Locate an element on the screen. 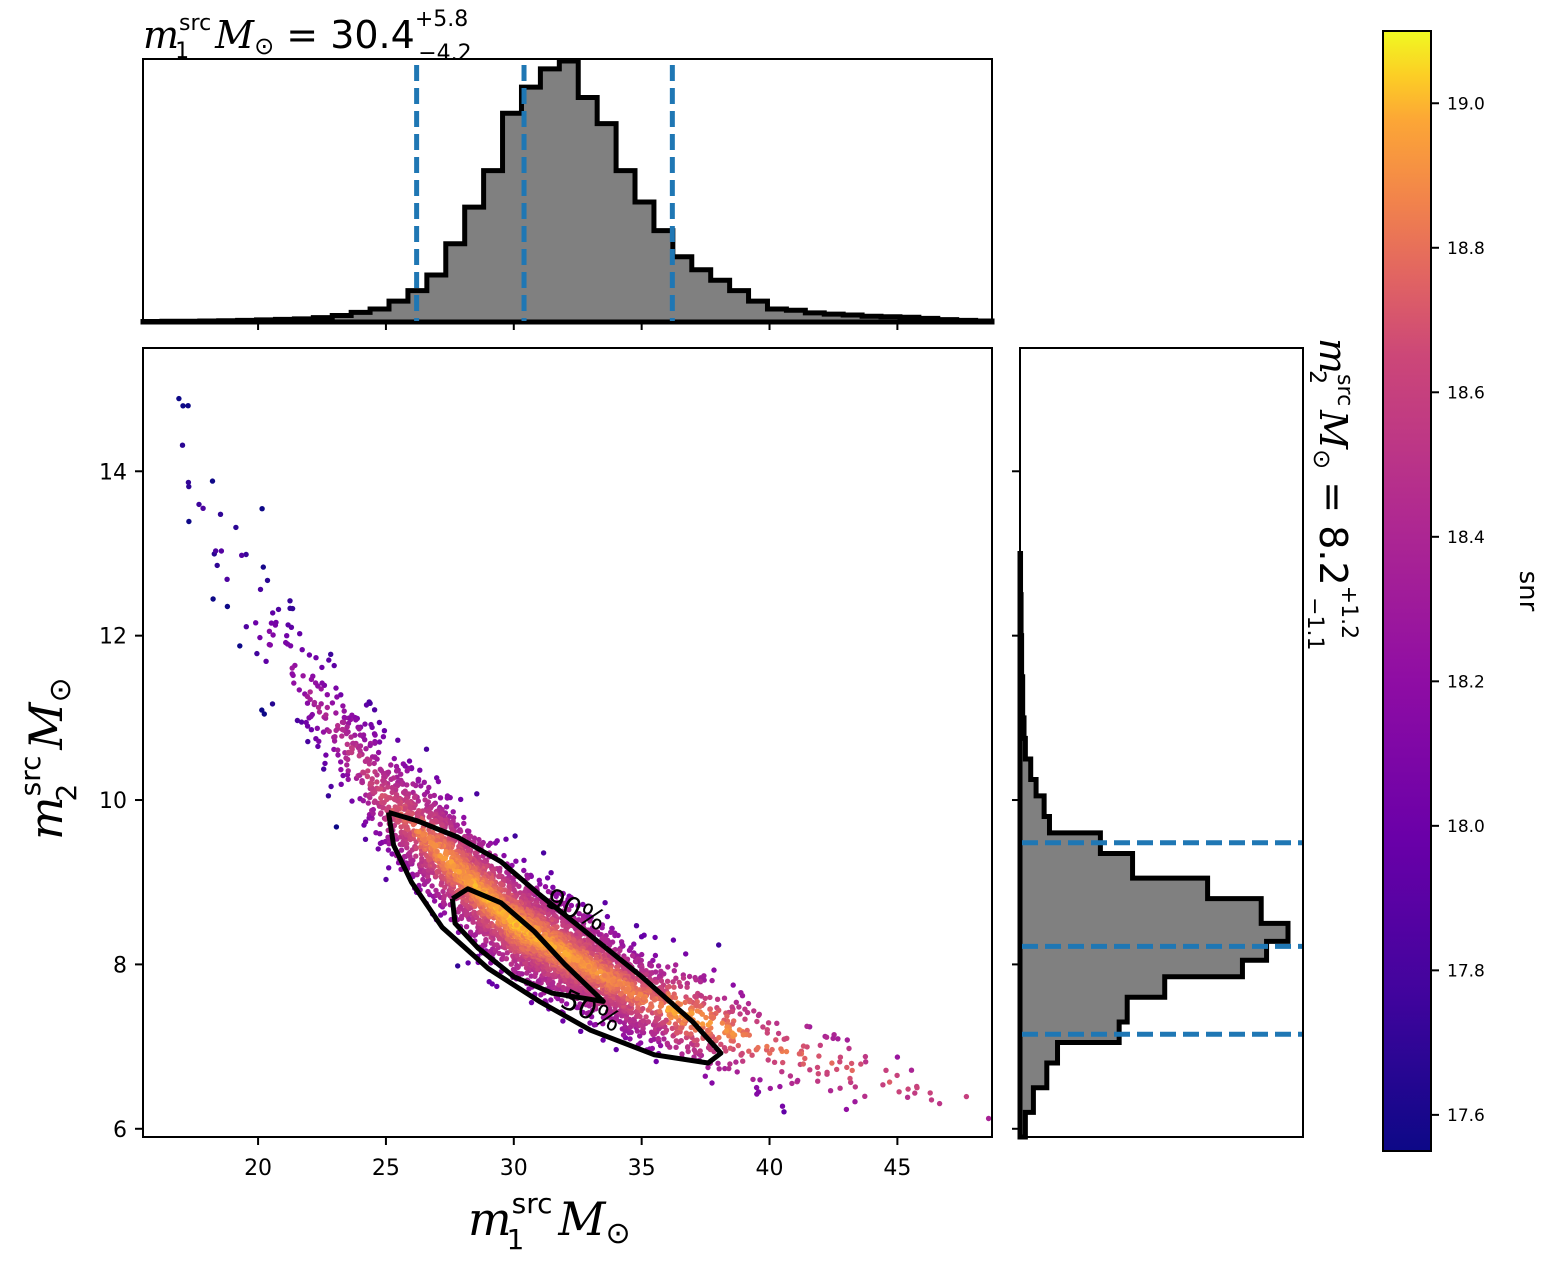 This screenshot has height=1272, width=1564. top-quantile-lines is located at coordinates (544, 193).